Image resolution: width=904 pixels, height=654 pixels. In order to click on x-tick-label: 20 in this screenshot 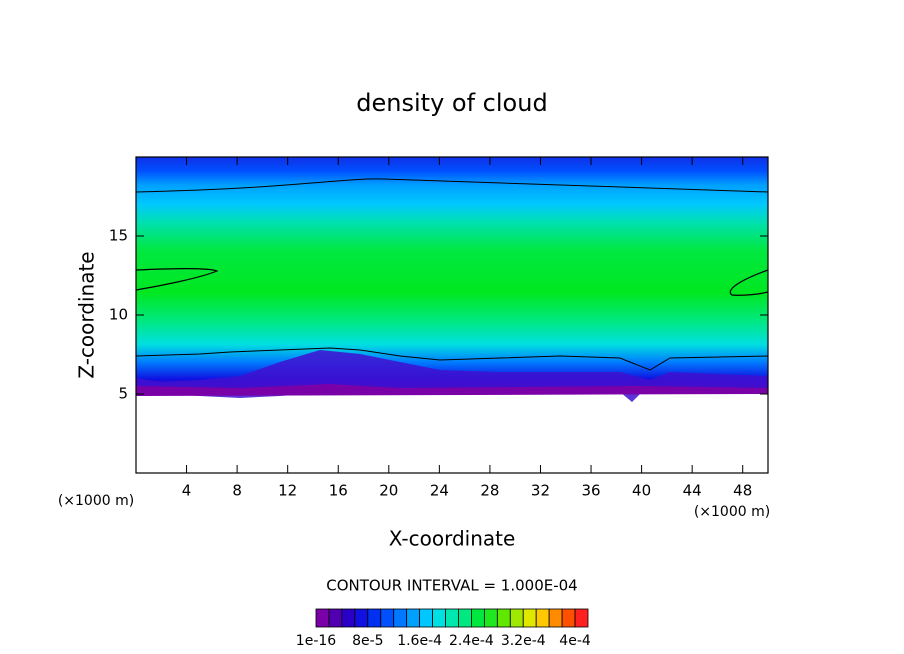, I will do `click(388, 491)`.